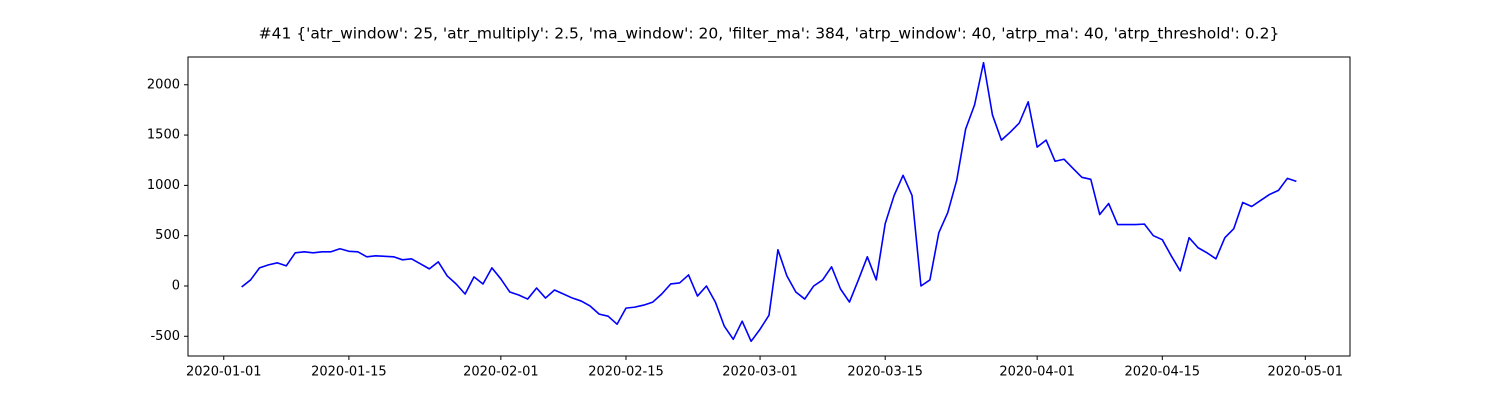 The width and height of the screenshot is (1500, 400). What do you see at coordinates (349, 372) in the screenshot?
I see `x-tick-label: 2020-01-15` at bounding box center [349, 372].